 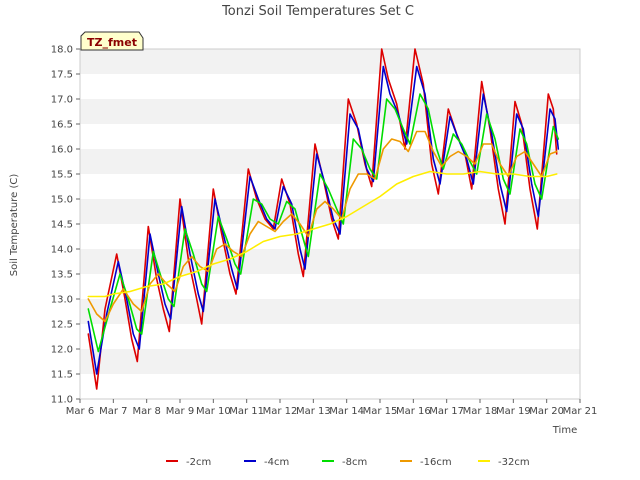 I want to click on x-tick-label: Mar 6, so click(x=80, y=411).